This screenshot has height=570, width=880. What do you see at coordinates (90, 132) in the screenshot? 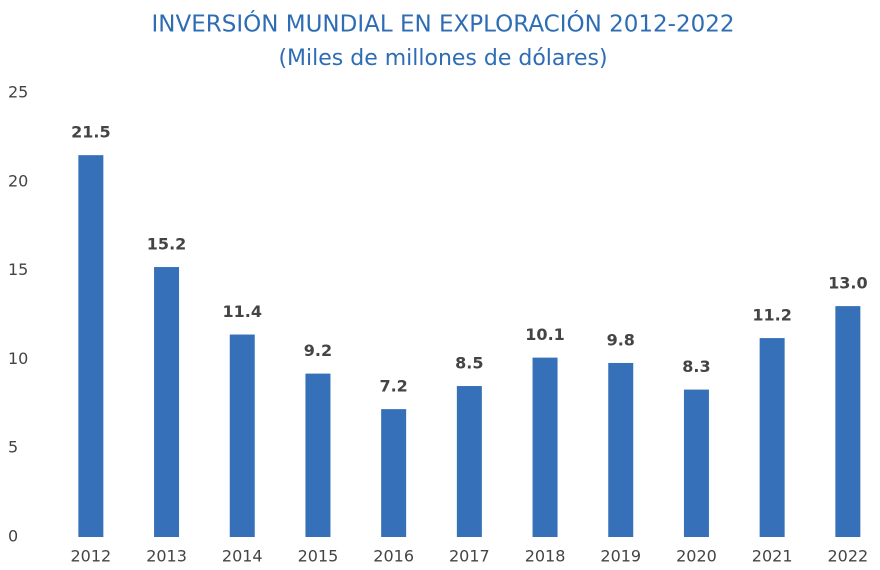
I see `value-label: 21.5` at bounding box center [90, 132].